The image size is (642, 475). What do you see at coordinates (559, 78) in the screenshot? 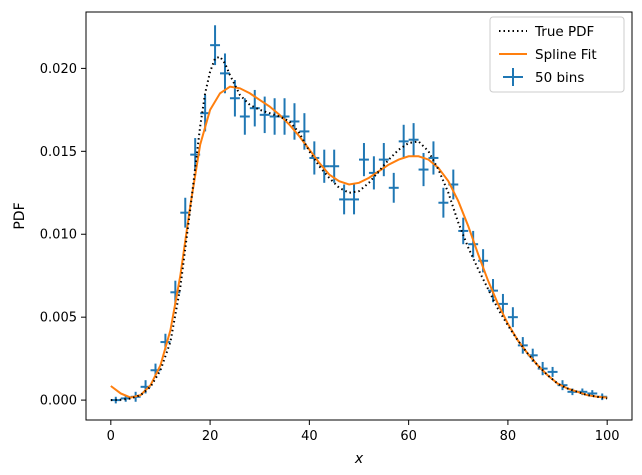
I see `legend-label-bins: 50 bins` at bounding box center [559, 78].